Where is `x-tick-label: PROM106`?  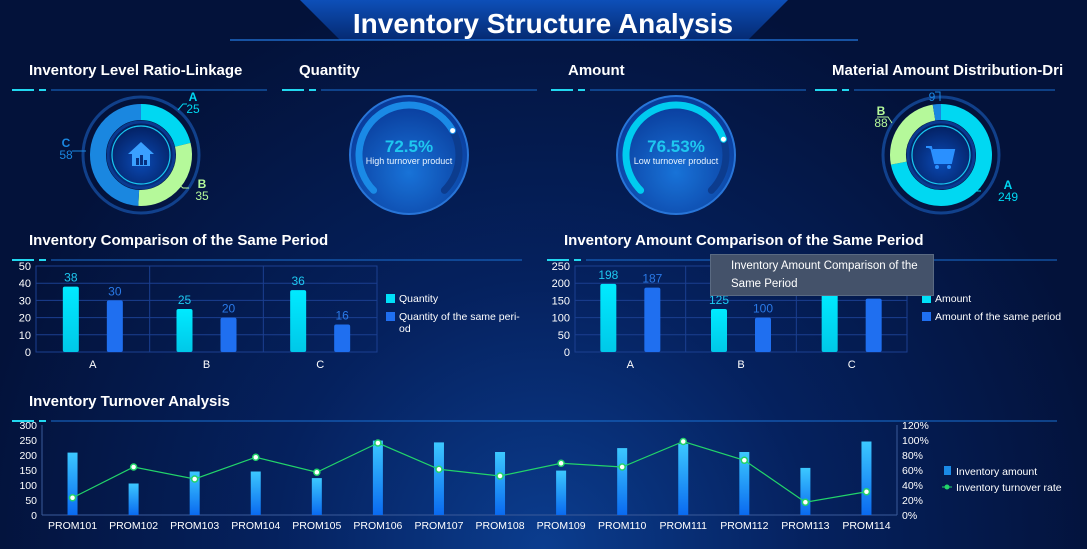 x-tick-label: PROM106 is located at coordinates (377, 526).